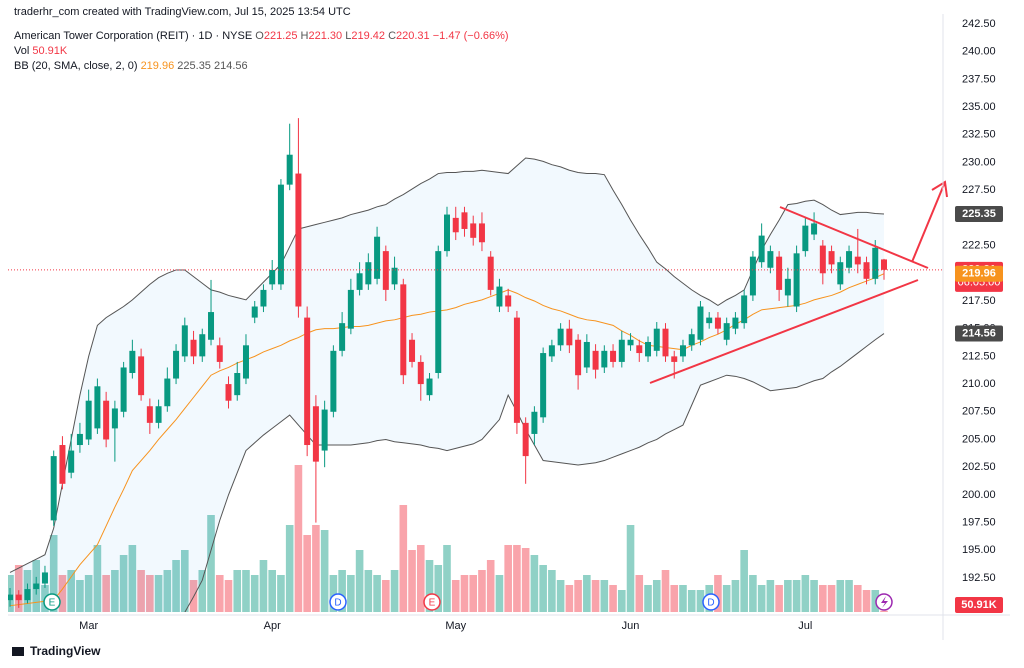  What do you see at coordinates (979, 162) in the screenshot?
I see `y-tick-label: 230.00` at bounding box center [979, 162].